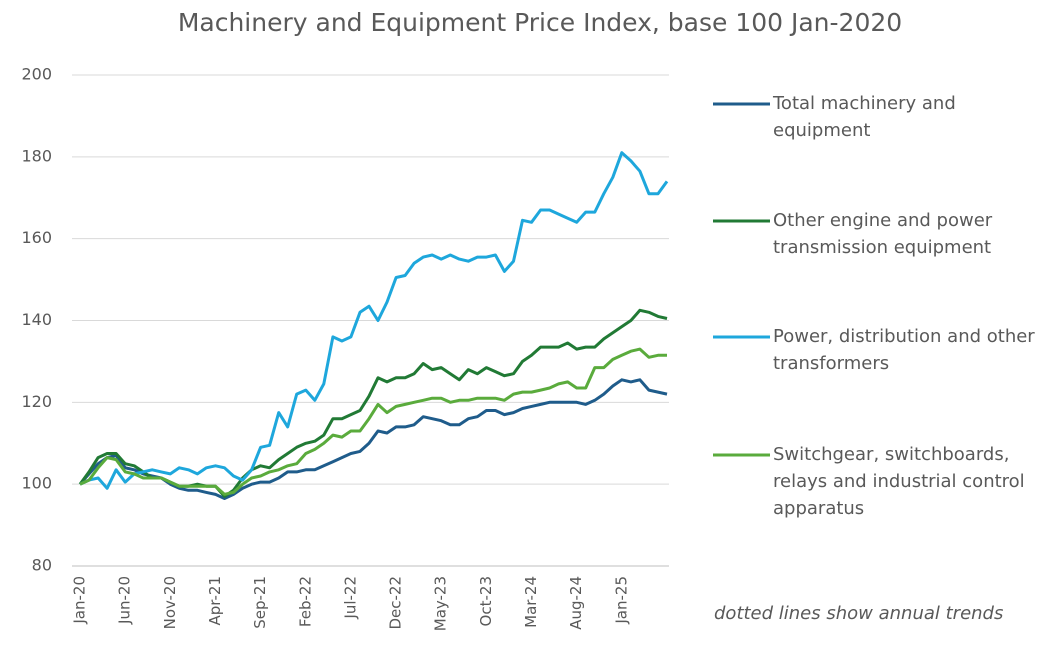 The image size is (1053, 654). I want to click on x-tick-label: Feb-22, so click(305, 601).